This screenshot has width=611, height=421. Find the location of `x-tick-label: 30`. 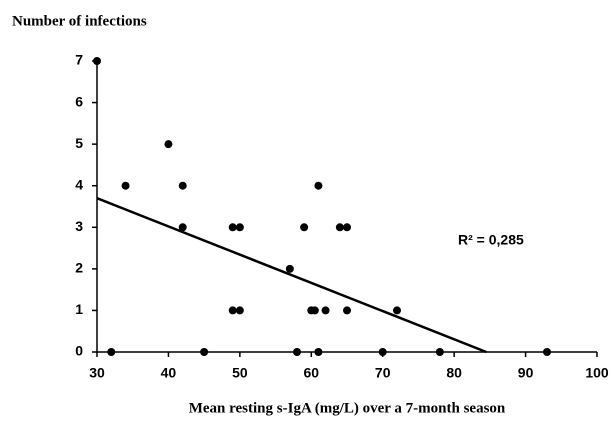

x-tick-label: 30 is located at coordinates (97, 373).